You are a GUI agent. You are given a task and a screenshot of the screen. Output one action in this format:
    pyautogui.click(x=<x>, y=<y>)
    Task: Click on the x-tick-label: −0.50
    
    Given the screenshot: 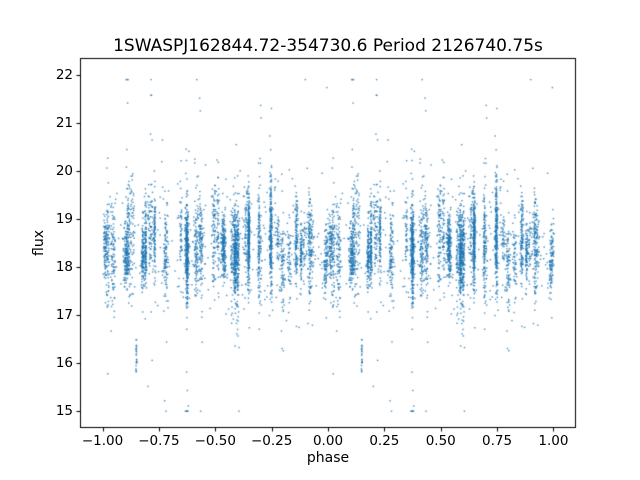 What is the action you would take?
    pyautogui.click(x=215, y=441)
    